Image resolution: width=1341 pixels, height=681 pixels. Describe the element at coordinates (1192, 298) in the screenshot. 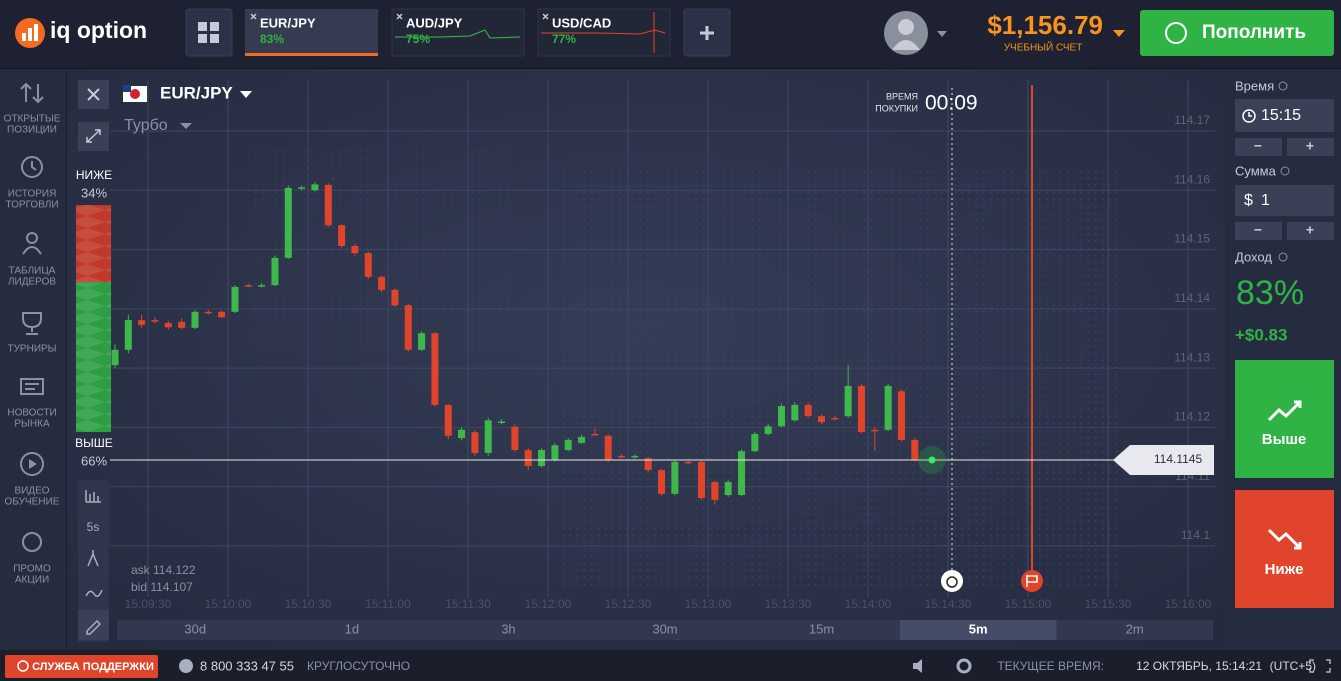

I see `y-tick-label: 114.14` at that location.